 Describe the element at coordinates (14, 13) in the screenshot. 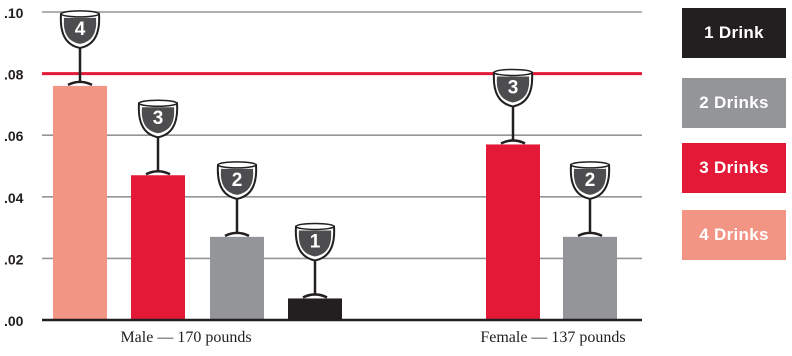

I see `y-tick-label-5: .10` at that location.